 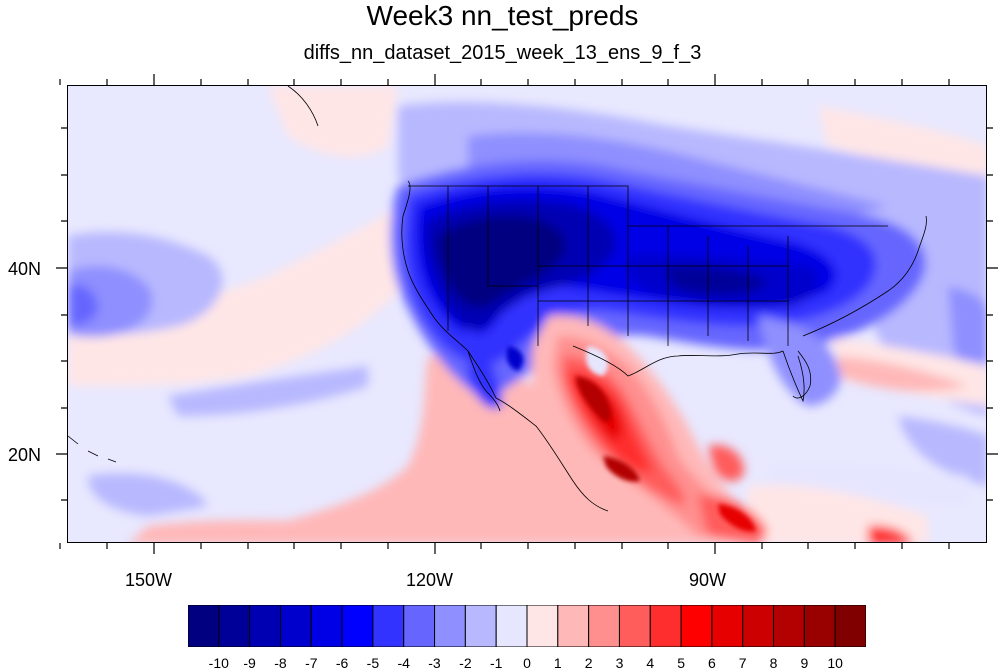 What do you see at coordinates (588, 663) in the screenshot?
I see `colorbar-label: 2` at bounding box center [588, 663].